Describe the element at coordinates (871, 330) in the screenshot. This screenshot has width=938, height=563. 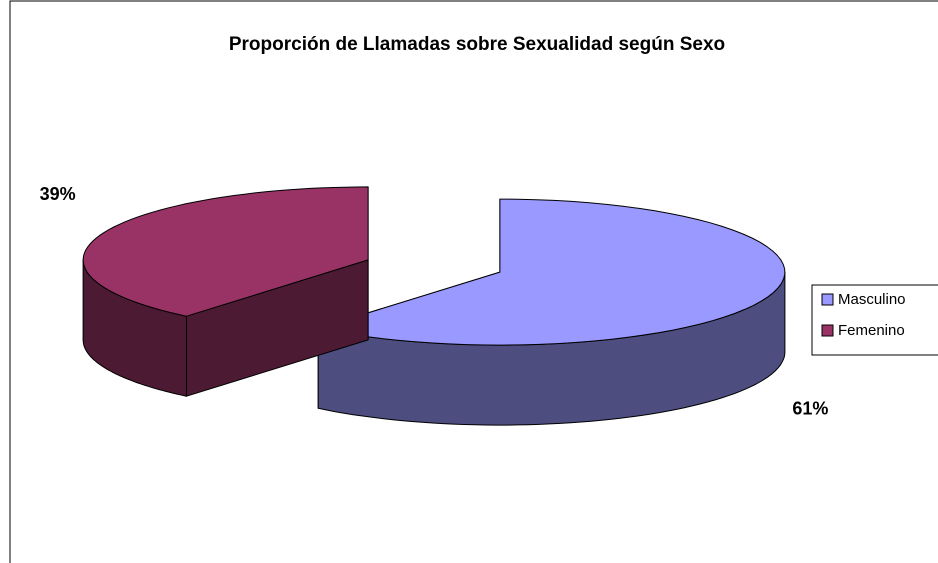
I see `legend-label: Femenino` at that location.